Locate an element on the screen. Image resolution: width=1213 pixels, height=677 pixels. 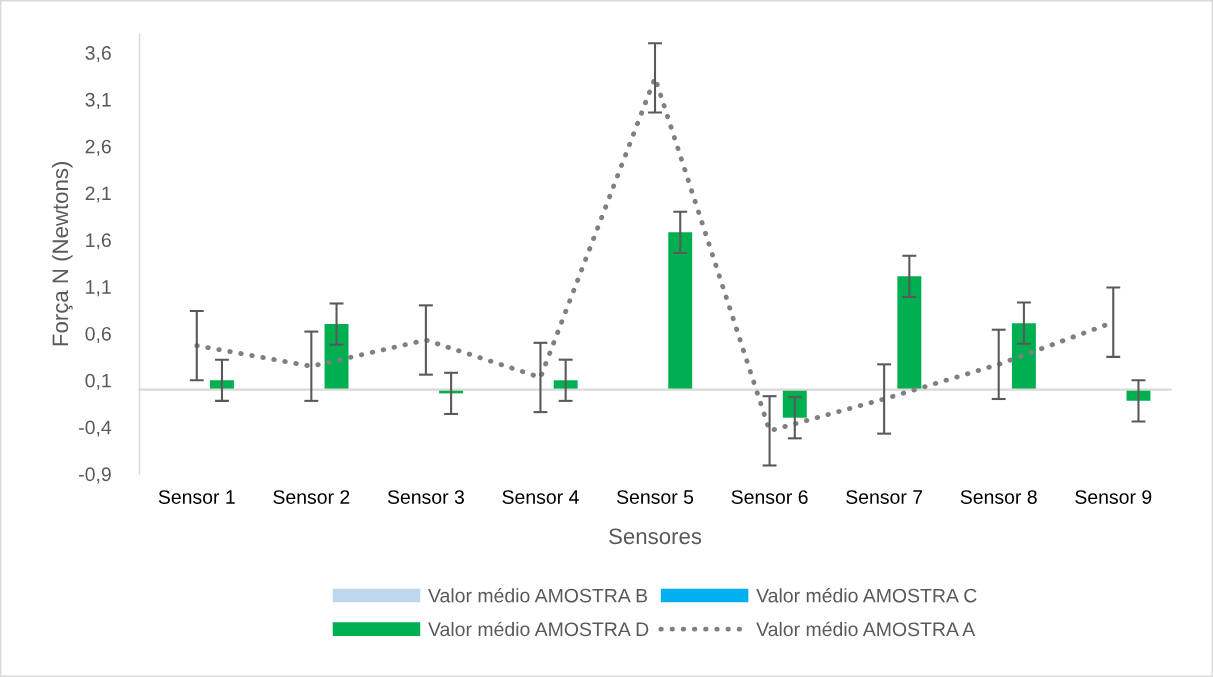
y-tick-label: 2,1 is located at coordinates (98, 194).